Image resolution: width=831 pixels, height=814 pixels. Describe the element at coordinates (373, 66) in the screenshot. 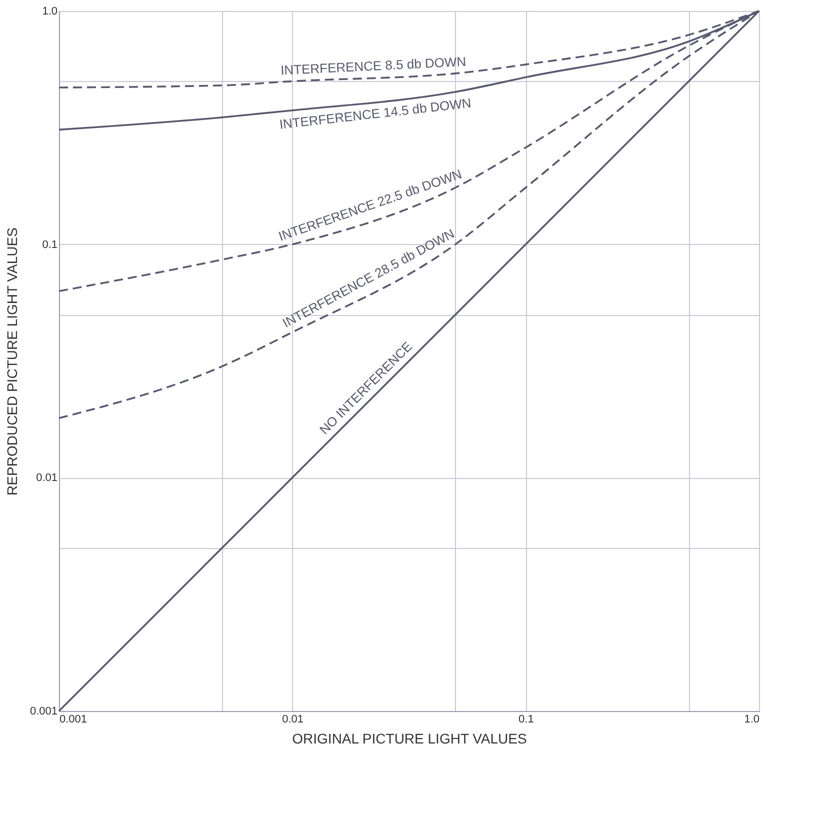

I see `series-label: INTERFERENCE 8.5 db DOWN` at that location.